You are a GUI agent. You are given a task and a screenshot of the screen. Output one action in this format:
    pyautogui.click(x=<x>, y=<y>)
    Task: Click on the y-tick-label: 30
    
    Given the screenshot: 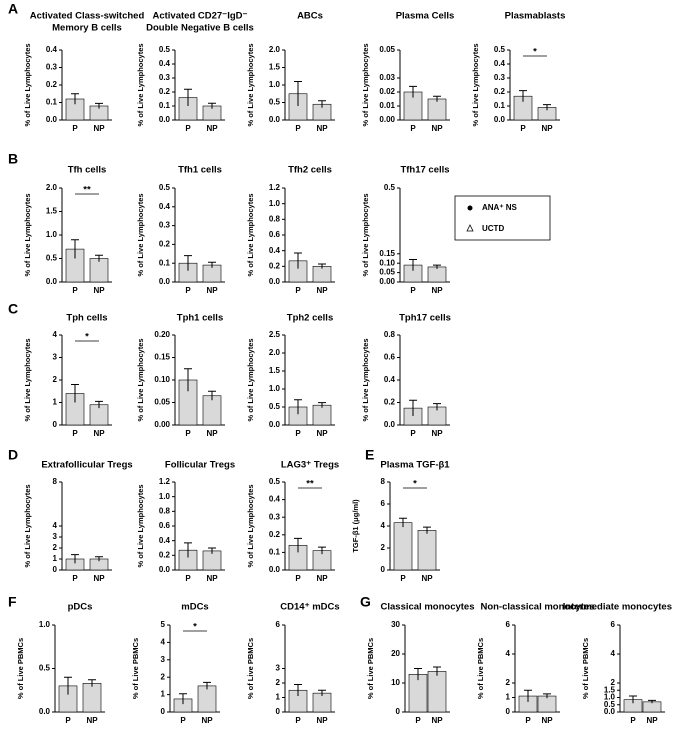 What is the action you would take?
    pyautogui.click(x=395, y=624)
    